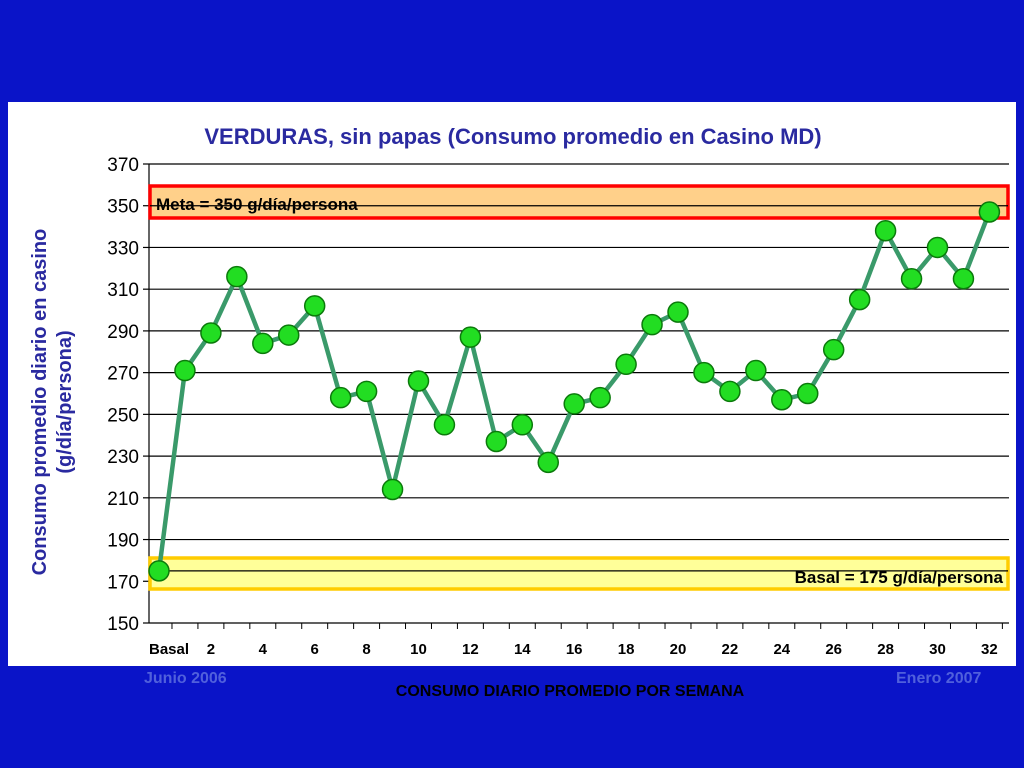 The height and width of the screenshot is (768, 1024). I want to click on y-tick-label: 310, so click(123, 290).